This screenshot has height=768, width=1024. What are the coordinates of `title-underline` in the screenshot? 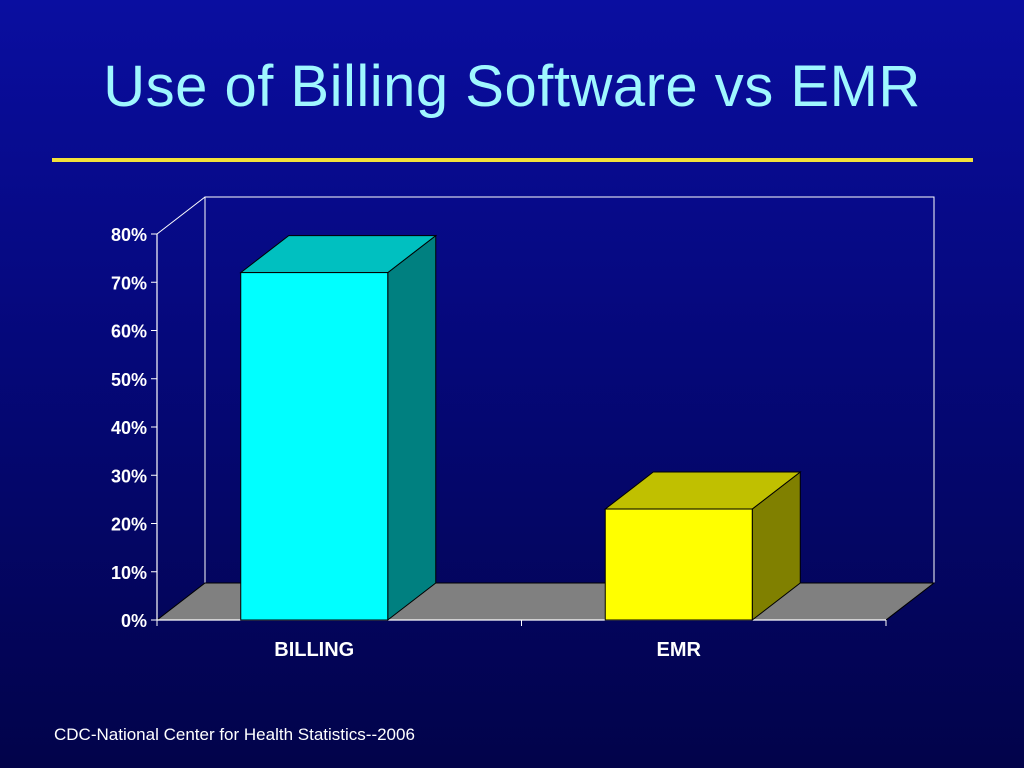 It's located at (512, 160).